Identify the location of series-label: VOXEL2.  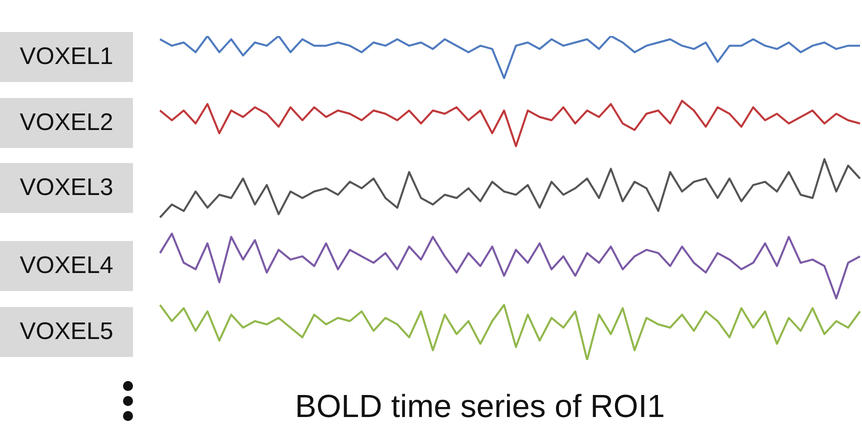
(66, 123).